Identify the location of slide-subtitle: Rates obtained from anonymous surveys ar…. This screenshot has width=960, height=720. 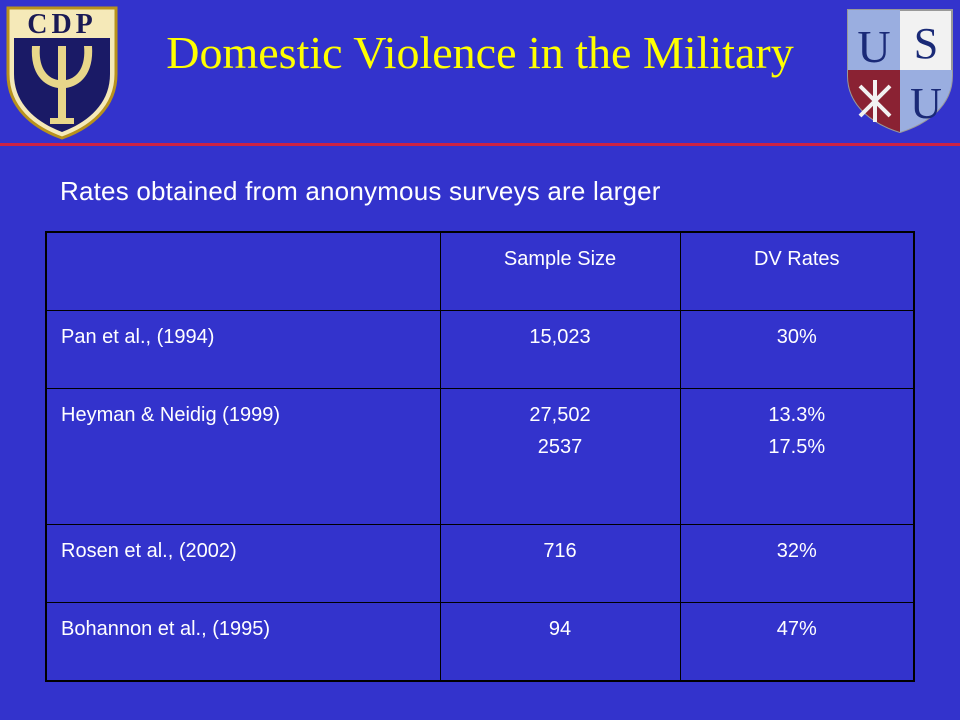
(360, 191).